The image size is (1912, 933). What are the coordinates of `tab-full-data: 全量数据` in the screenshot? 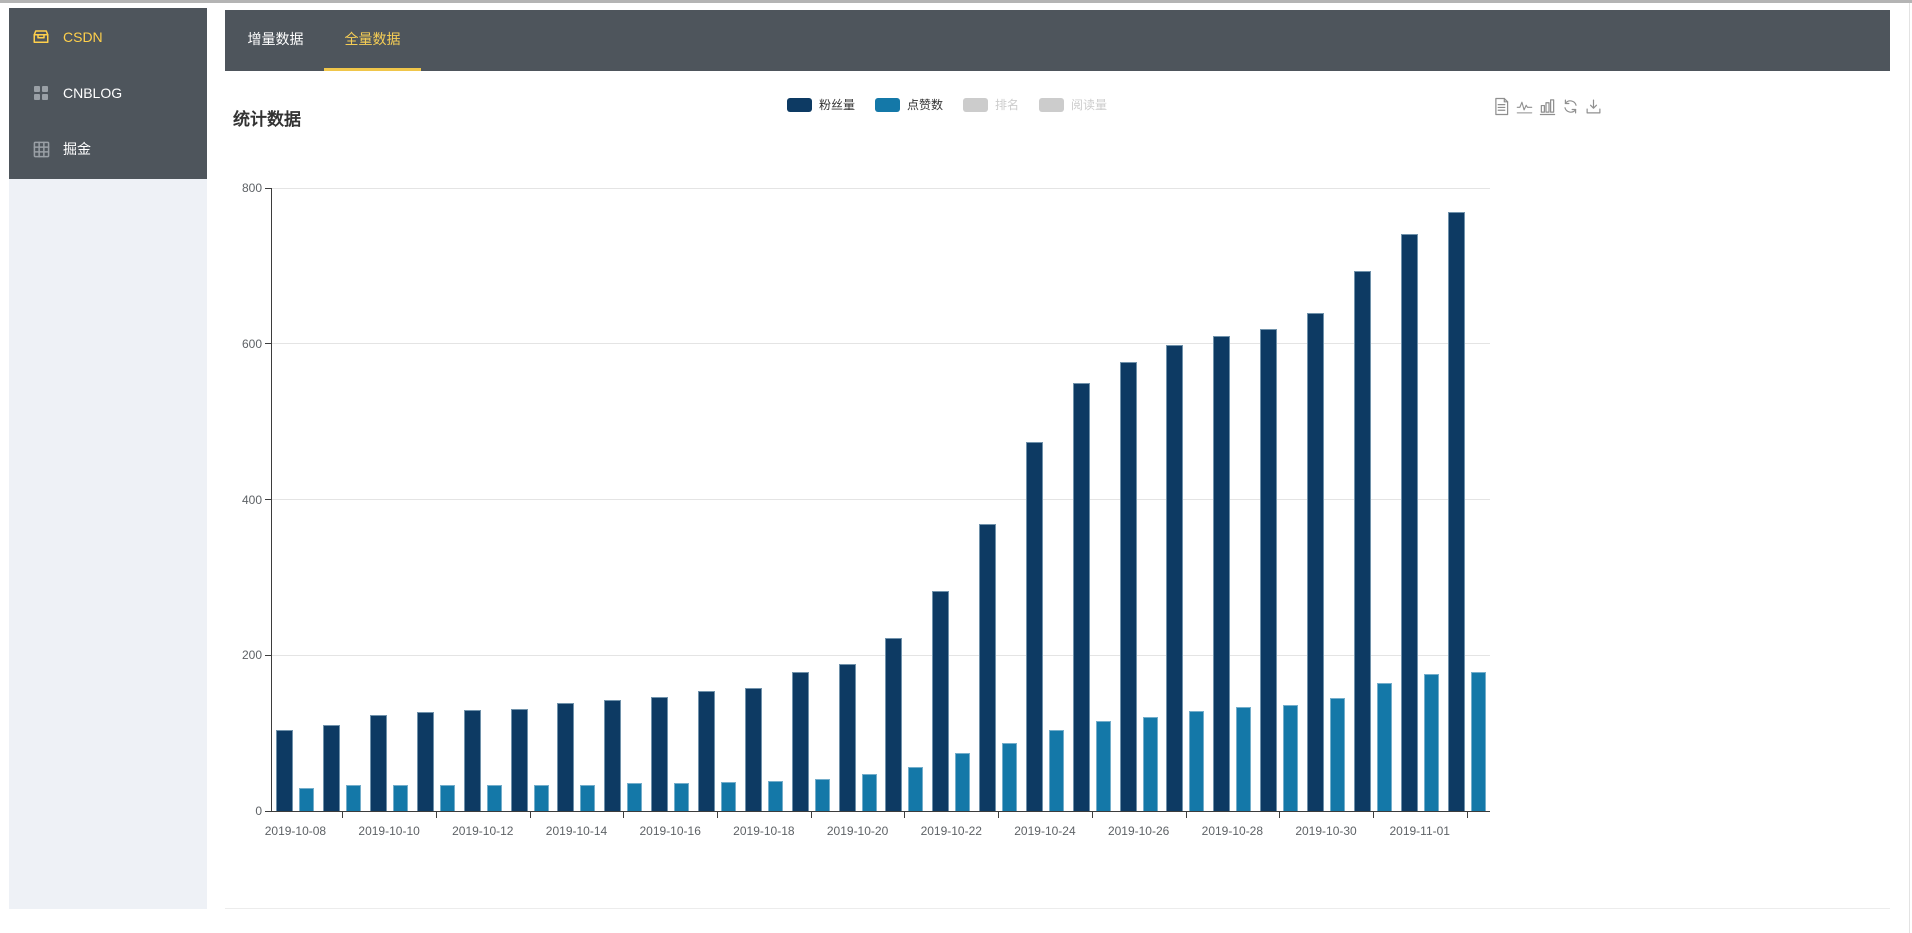 It's located at (372, 40).